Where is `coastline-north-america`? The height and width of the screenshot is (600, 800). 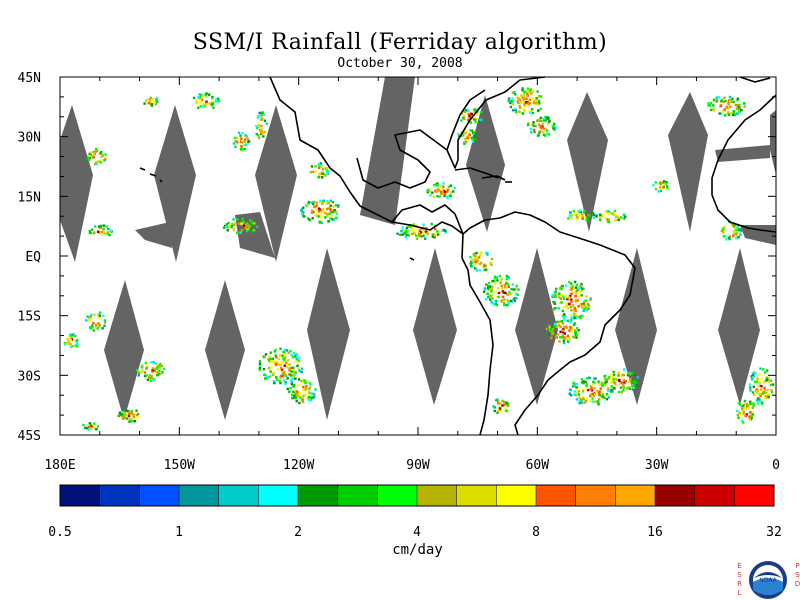
coastline-north-america is located at coordinates (366, 155).